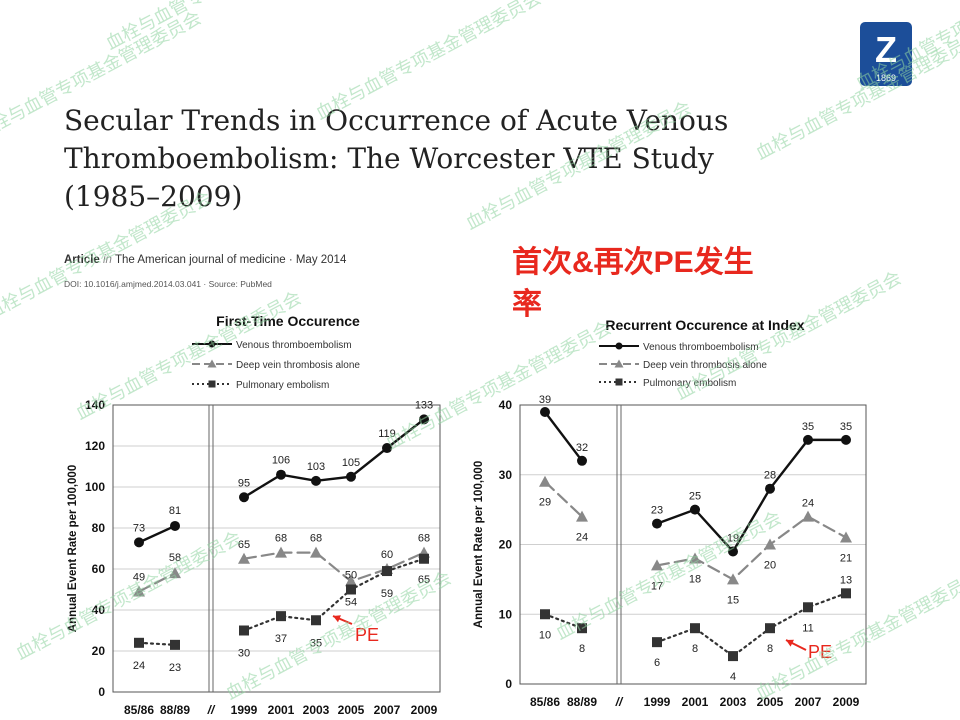 This screenshot has height=720, width=960. What do you see at coordinates (337, 619) in the screenshot?
I see `pe-arrow-head` at bounding box center [337, 619].